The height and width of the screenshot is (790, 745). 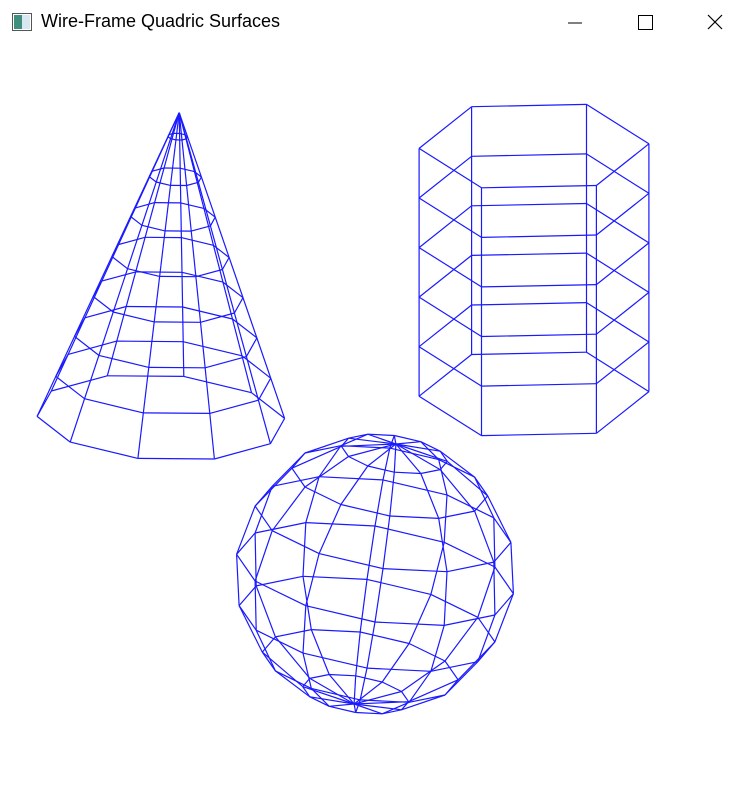 What do you see at coordinates (534, 270) in the screenshot?
I see `cylinder-wireframe` at bounding box center [534, 270].